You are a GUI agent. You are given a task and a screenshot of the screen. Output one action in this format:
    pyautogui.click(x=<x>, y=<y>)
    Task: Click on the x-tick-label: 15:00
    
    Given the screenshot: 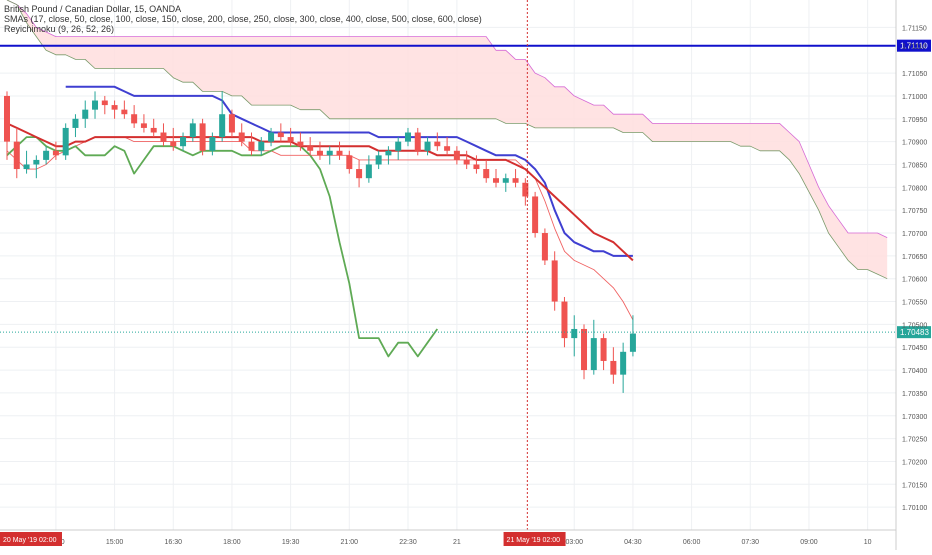 What is the action you would take?
    pyautogui.click(x=115, y=542)
    